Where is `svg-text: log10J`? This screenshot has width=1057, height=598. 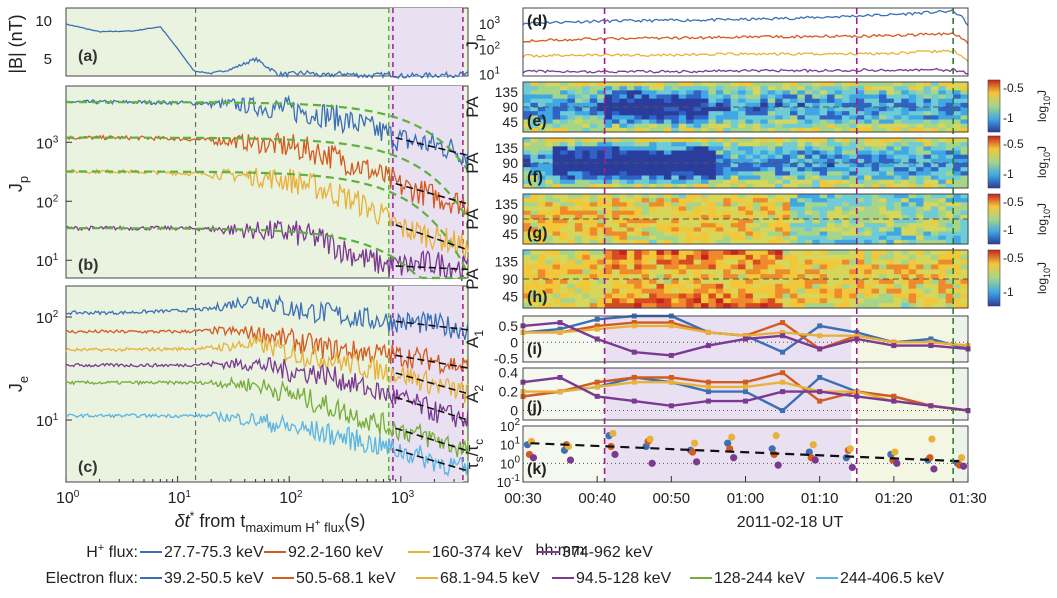 svg-text: log10J is located at coordinates (1043, 162).